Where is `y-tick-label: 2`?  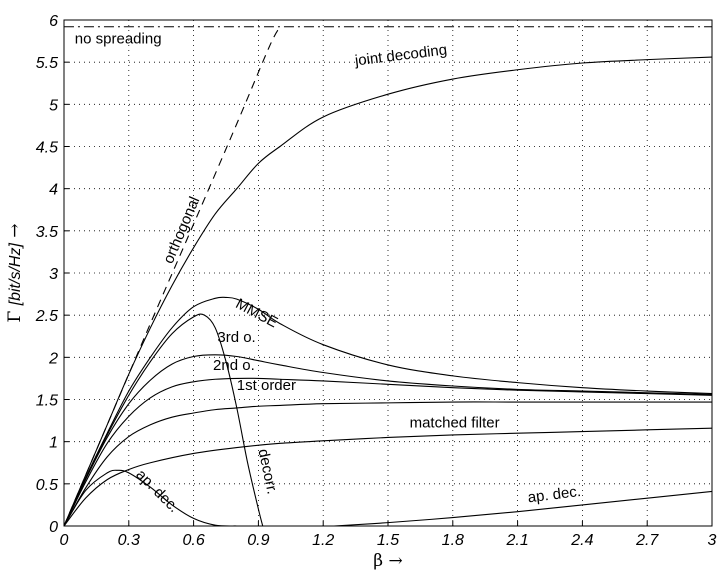 y-tick-label: 2 is located at coordinates (53, 358).